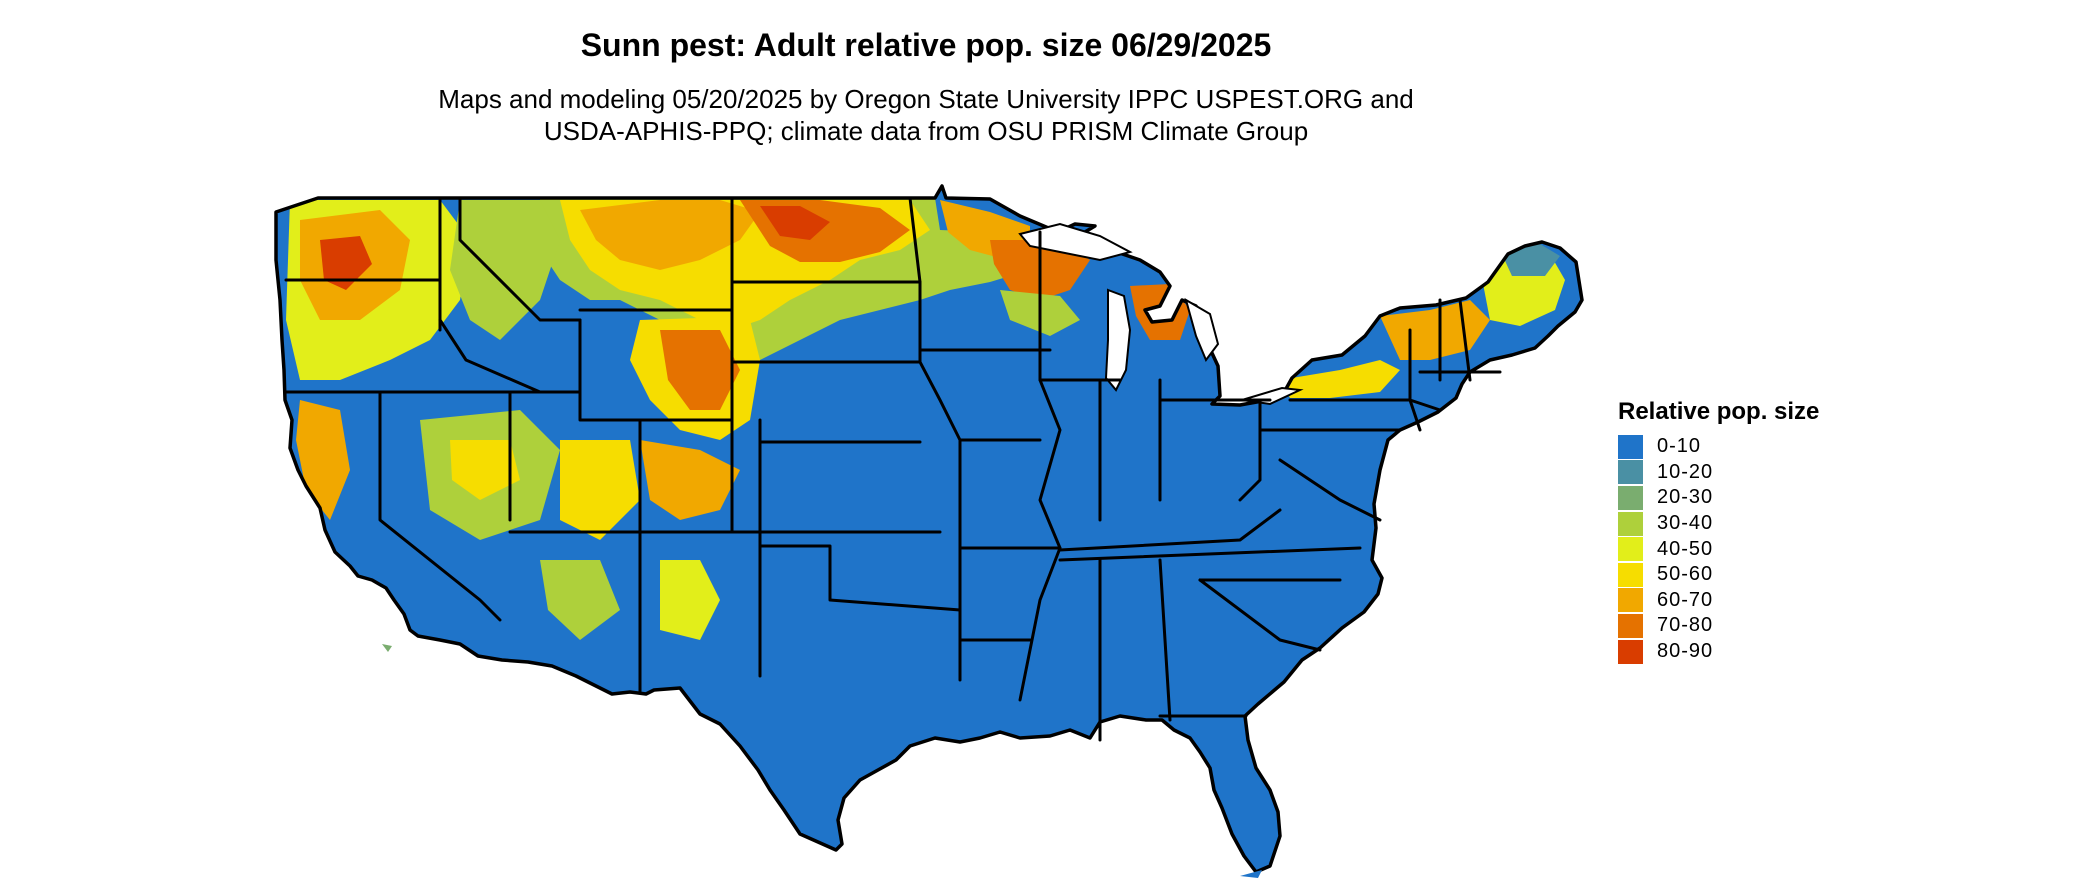 This screenshot has height=892, width=2100. Describe the element at coordinates (1718, 524) in the screenshot. I see `legend-item: 30-40` at that location.